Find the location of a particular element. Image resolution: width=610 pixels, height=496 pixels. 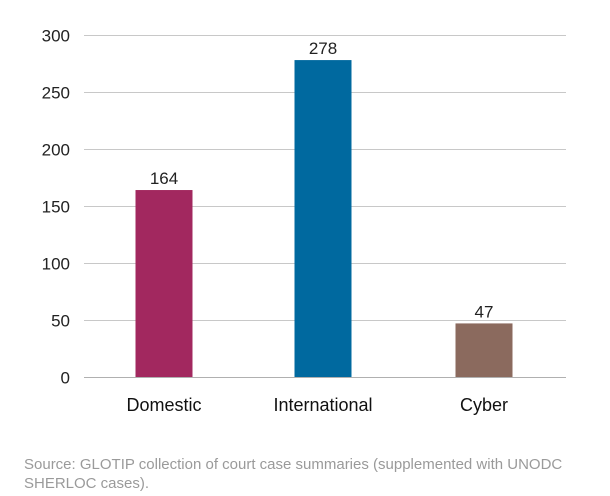

y-tick-label: 50 is located at coordinates (60, 321).